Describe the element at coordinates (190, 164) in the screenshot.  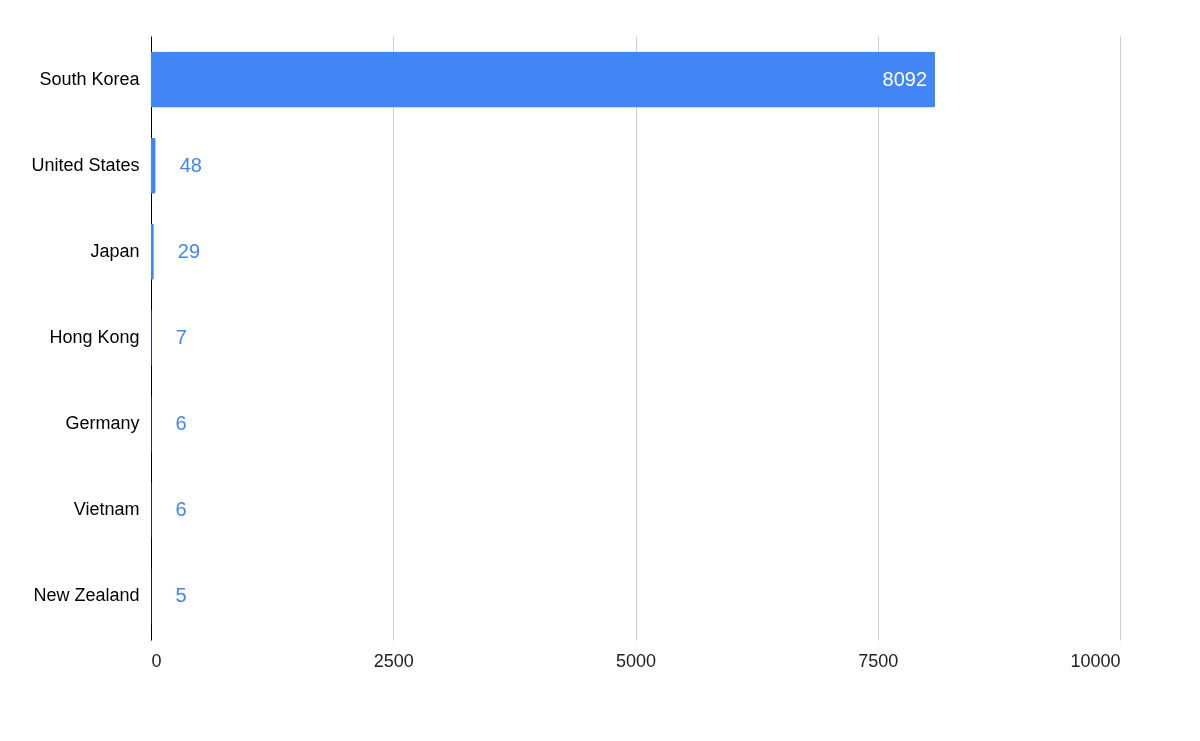
I see `data-label: 48` at that location.